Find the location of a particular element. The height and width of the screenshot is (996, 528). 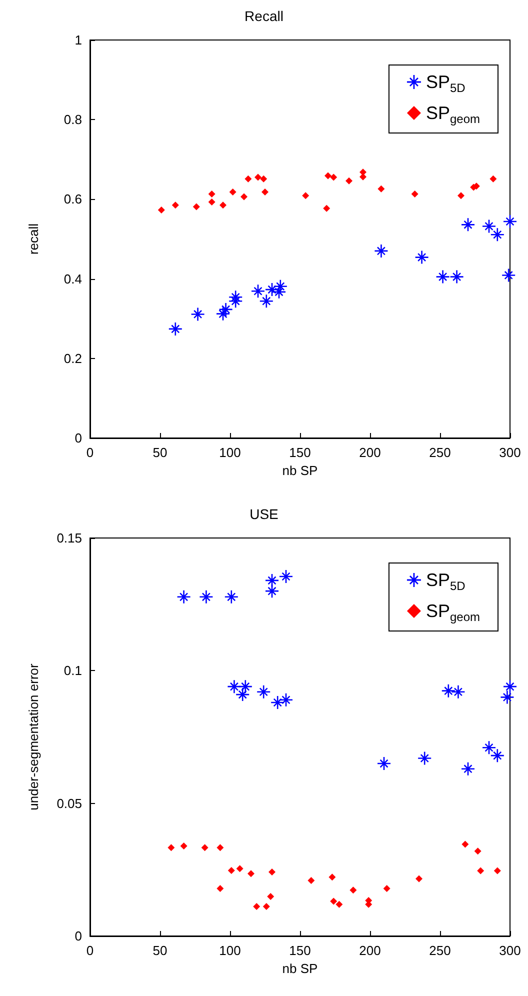

y-tick-label: 0.6 is located at coordinates (73, 199).